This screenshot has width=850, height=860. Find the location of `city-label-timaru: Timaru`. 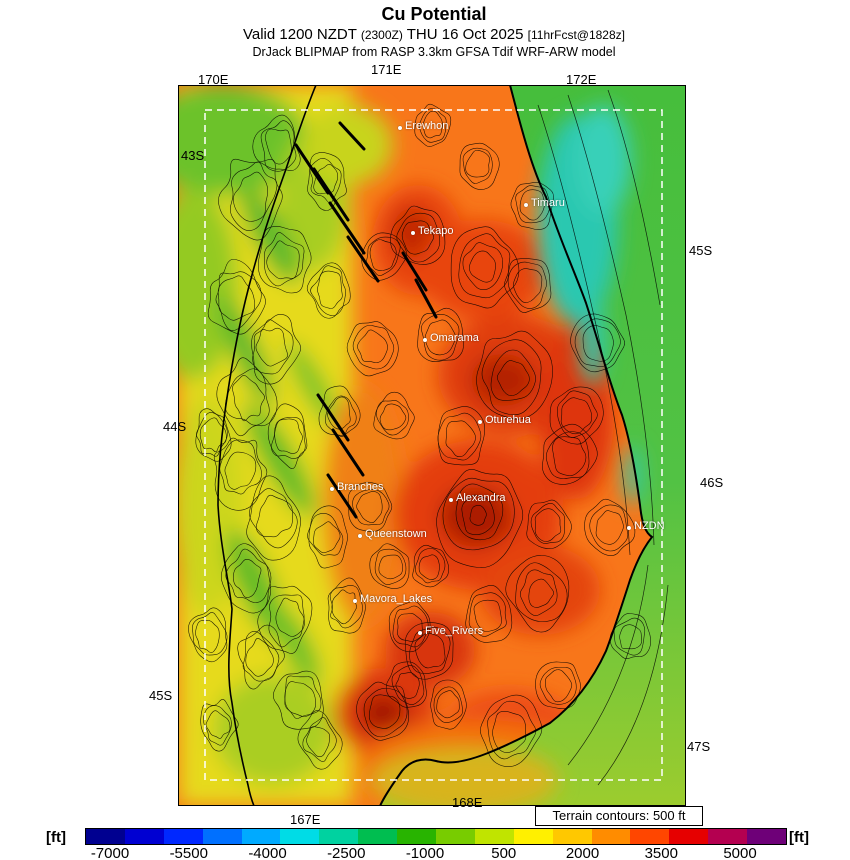

city-label-timaru: Timaru is located at coordinates (548, 203).